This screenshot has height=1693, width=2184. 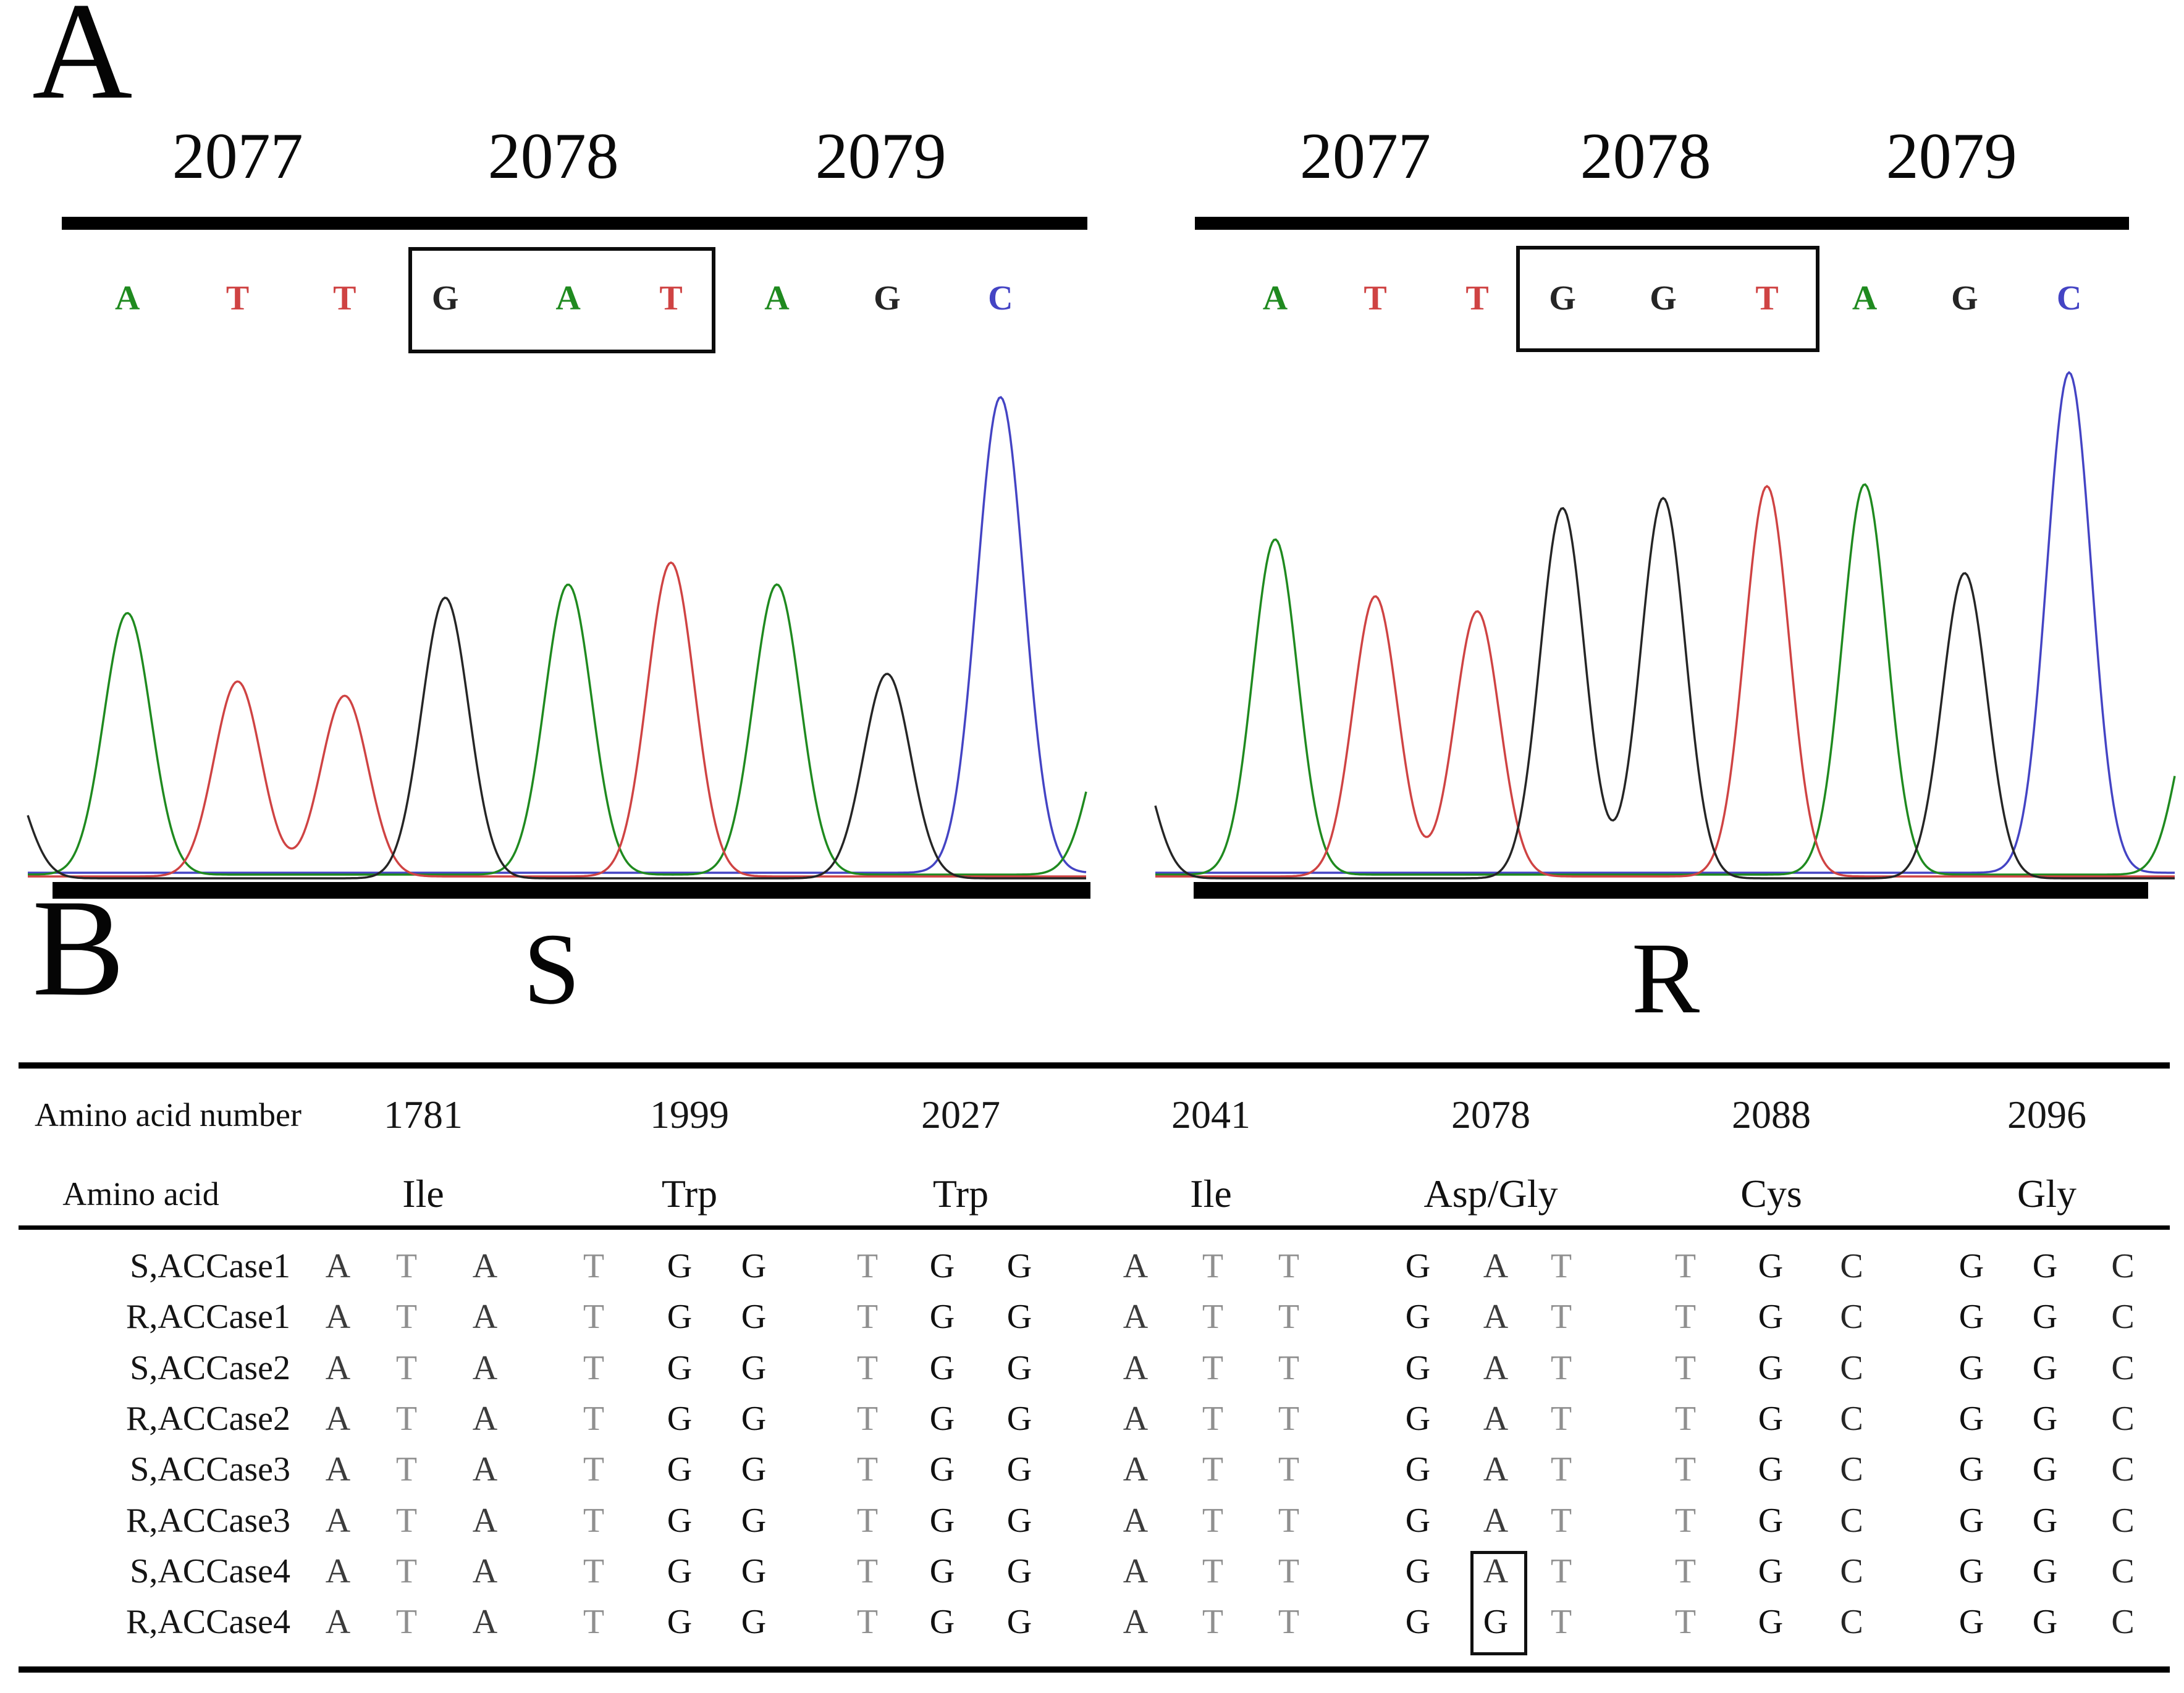 What do you see at coordinates (210, 1266) in the screenshot?
I see `table-row-label: S,ACCase1` at bounding box center [210, 1266].